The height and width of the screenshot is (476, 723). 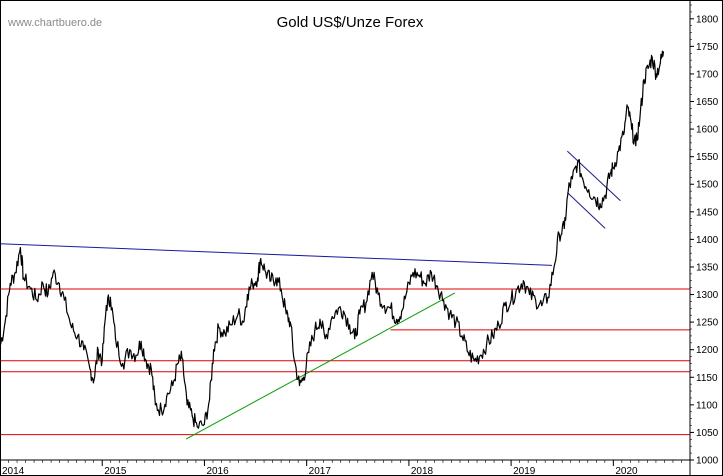 What do you see at coordinates (707, 350) in the screenshot?
I see `y-tick-label-1200: 1200` at bounding box center [707, 350].